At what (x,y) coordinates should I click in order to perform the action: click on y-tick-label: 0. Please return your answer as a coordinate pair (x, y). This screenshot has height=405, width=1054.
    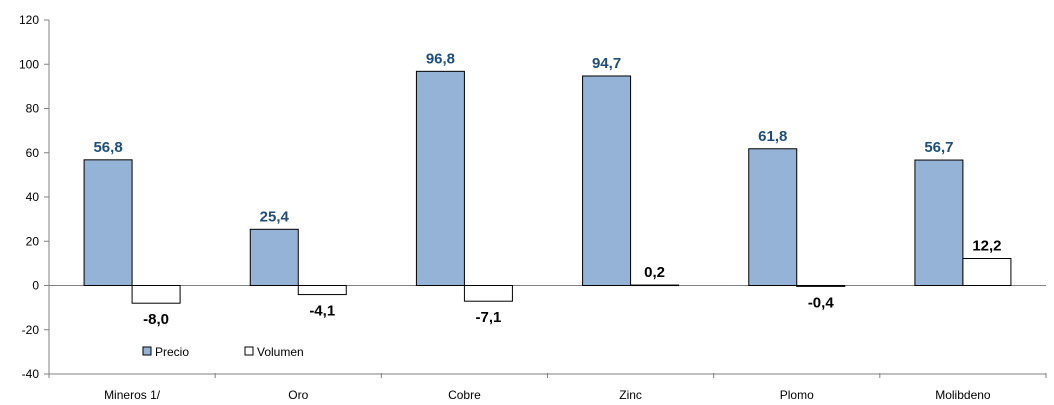
    Looking at the image, I should click on (35, 286).